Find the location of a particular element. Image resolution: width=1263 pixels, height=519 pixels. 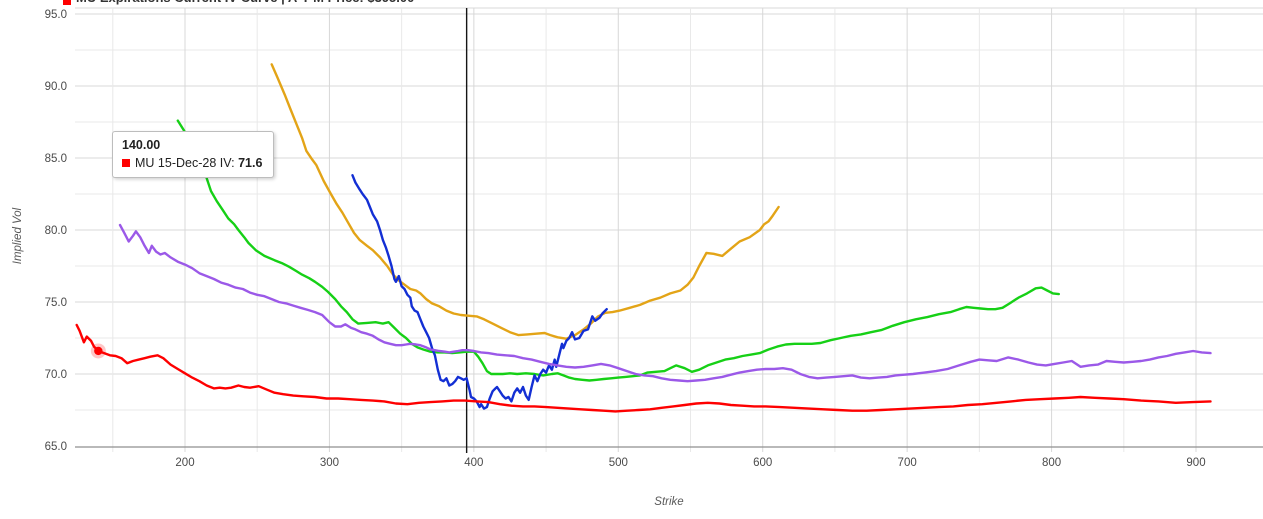

x-tick-label: 400 is located at coordinates (473, 463).